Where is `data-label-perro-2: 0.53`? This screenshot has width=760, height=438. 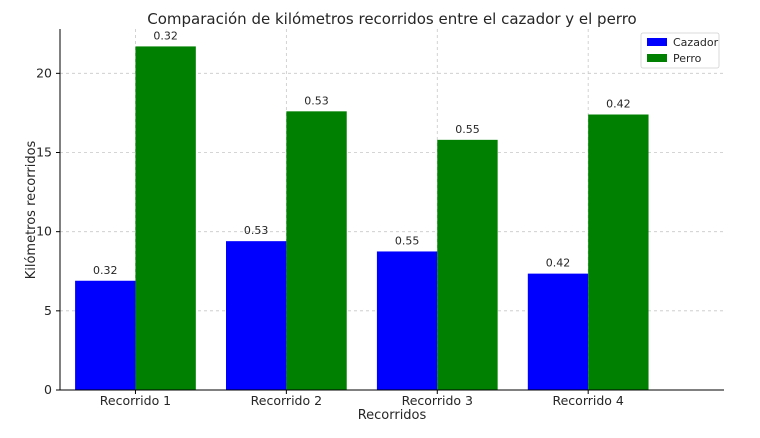 data-label-perro-2: 0.53 is located at coordinates (316, 100).